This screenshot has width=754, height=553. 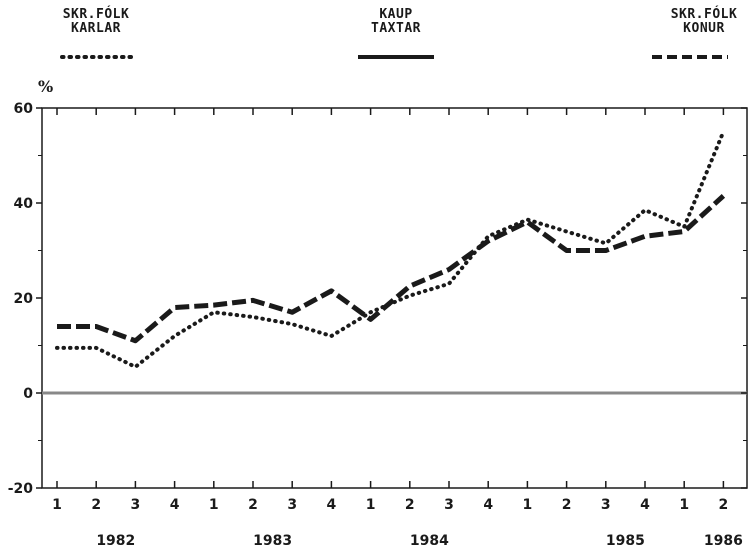 I want to click on legend-label-konur-line1: SKR.FÓLK, so click(x=704, y=14).